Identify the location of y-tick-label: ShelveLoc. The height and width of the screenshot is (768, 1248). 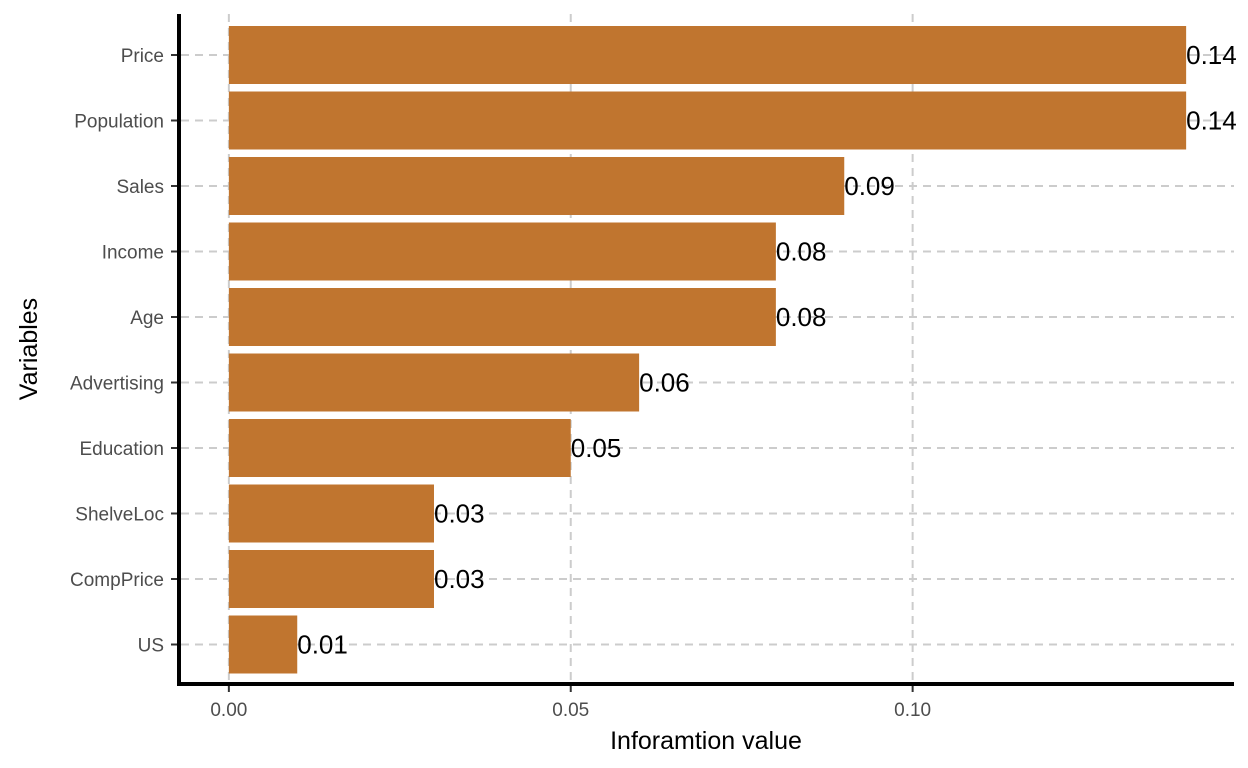
(119, 515).